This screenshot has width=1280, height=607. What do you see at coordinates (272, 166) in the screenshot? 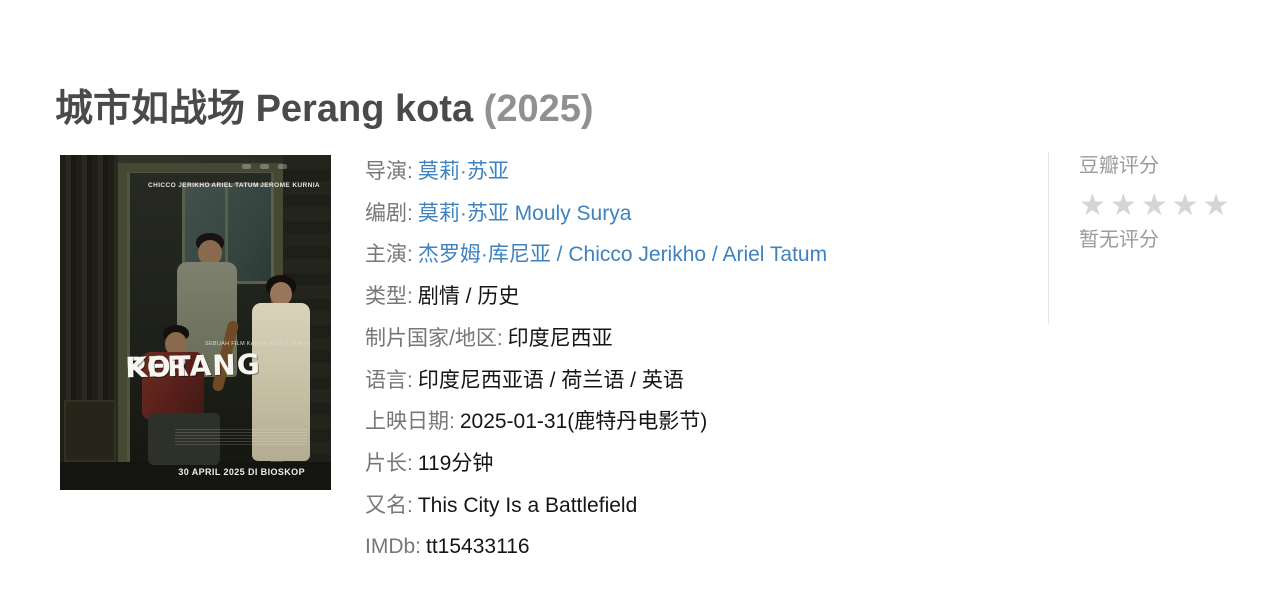
I see `poster-studio-logos` at bounding box center [272, 166].